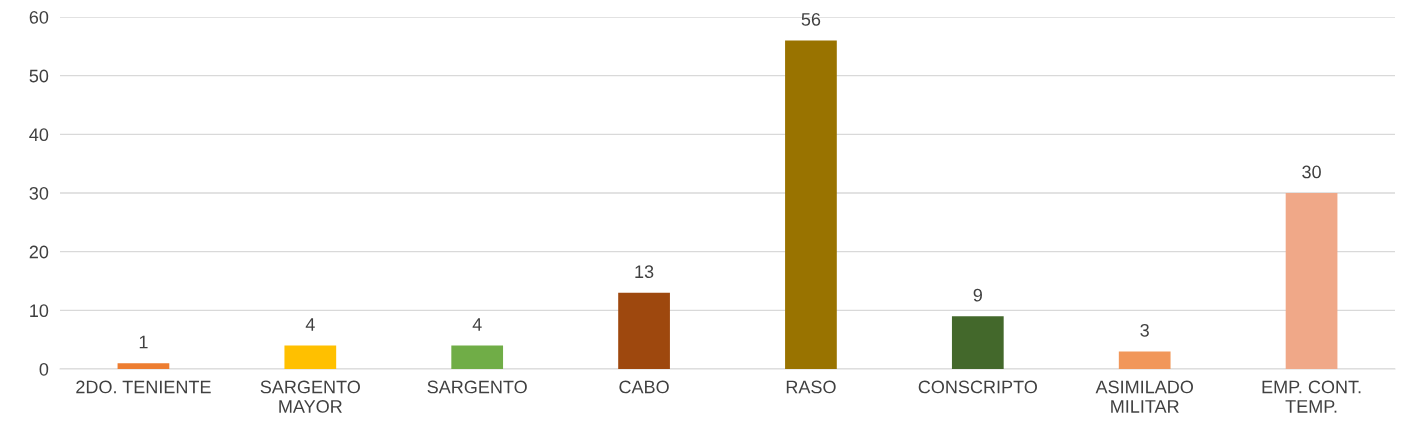 Image resolution: width=1407 pixels, height=440 pixels. What do you see at coordinates (477, 387) in the screenshot?
I see `x-tick-label: SARGENTO` at bounding box center [477, 387].